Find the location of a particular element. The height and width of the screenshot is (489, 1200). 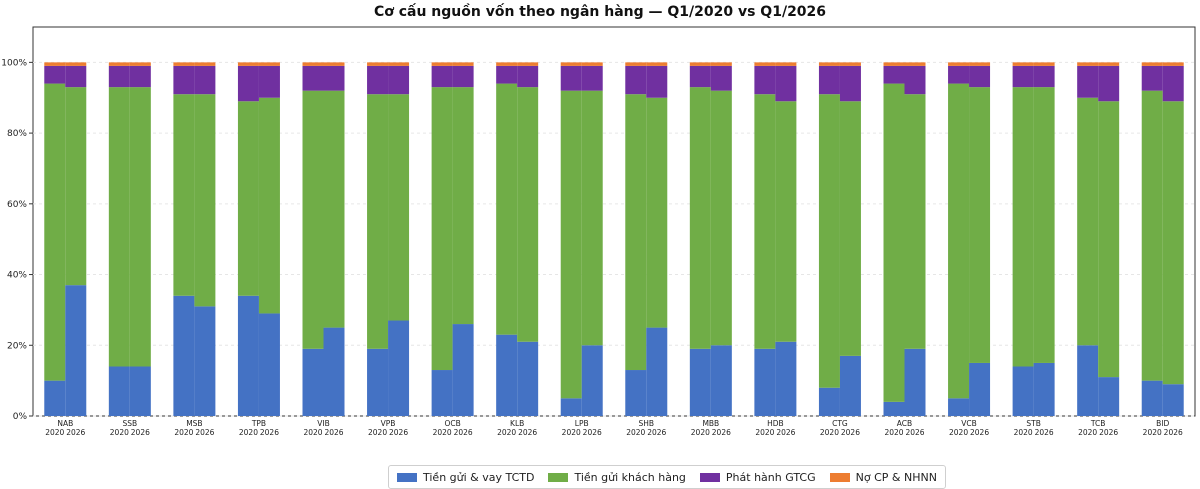

category-label: BID is located at coordinates (1162, 423).